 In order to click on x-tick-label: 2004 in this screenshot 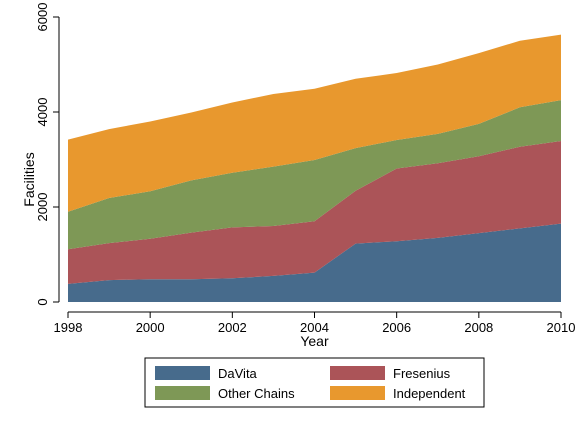, I will do `click(314, 327)`.